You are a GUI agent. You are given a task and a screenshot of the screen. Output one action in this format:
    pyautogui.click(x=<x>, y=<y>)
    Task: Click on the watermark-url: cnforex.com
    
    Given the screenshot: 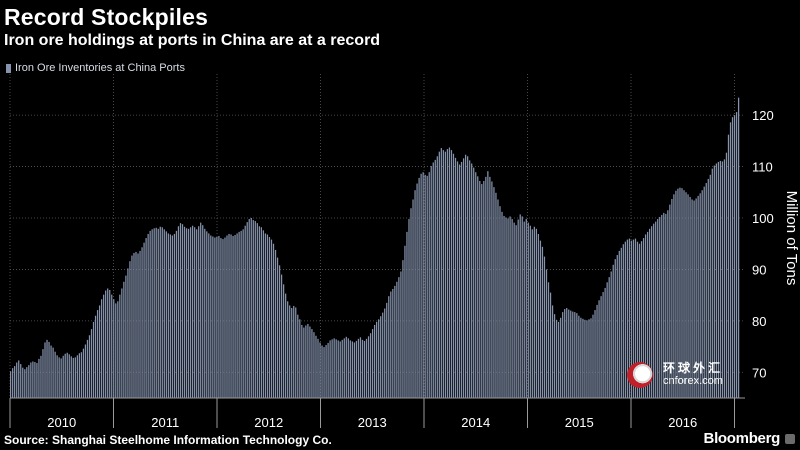 What is the action you would take?
    pyautogui.click(x=693, y=381)
    